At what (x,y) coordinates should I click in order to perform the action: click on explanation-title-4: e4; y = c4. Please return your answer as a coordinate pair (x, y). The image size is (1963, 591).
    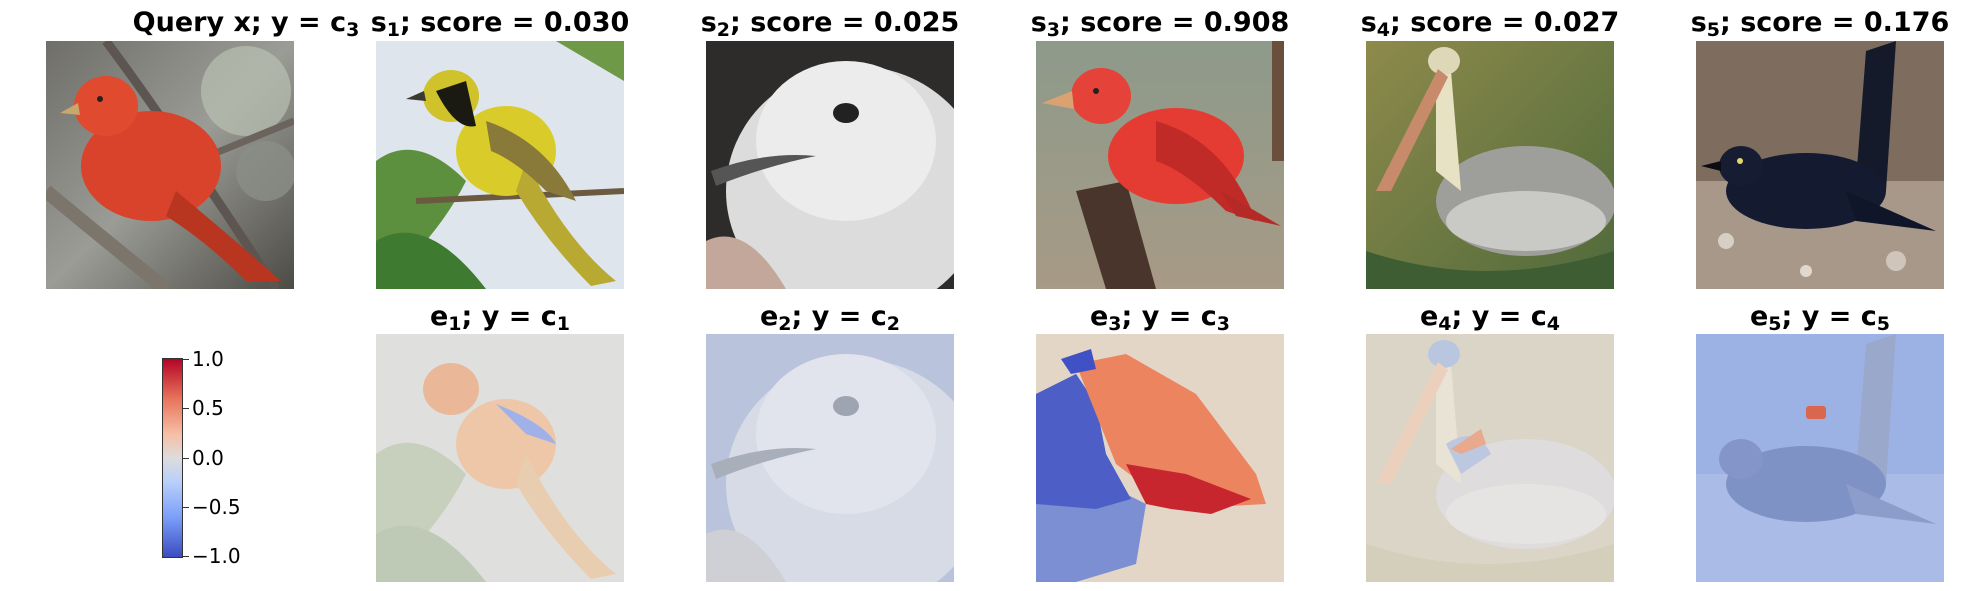
    Looking at the image, I should click on (1490, 317).